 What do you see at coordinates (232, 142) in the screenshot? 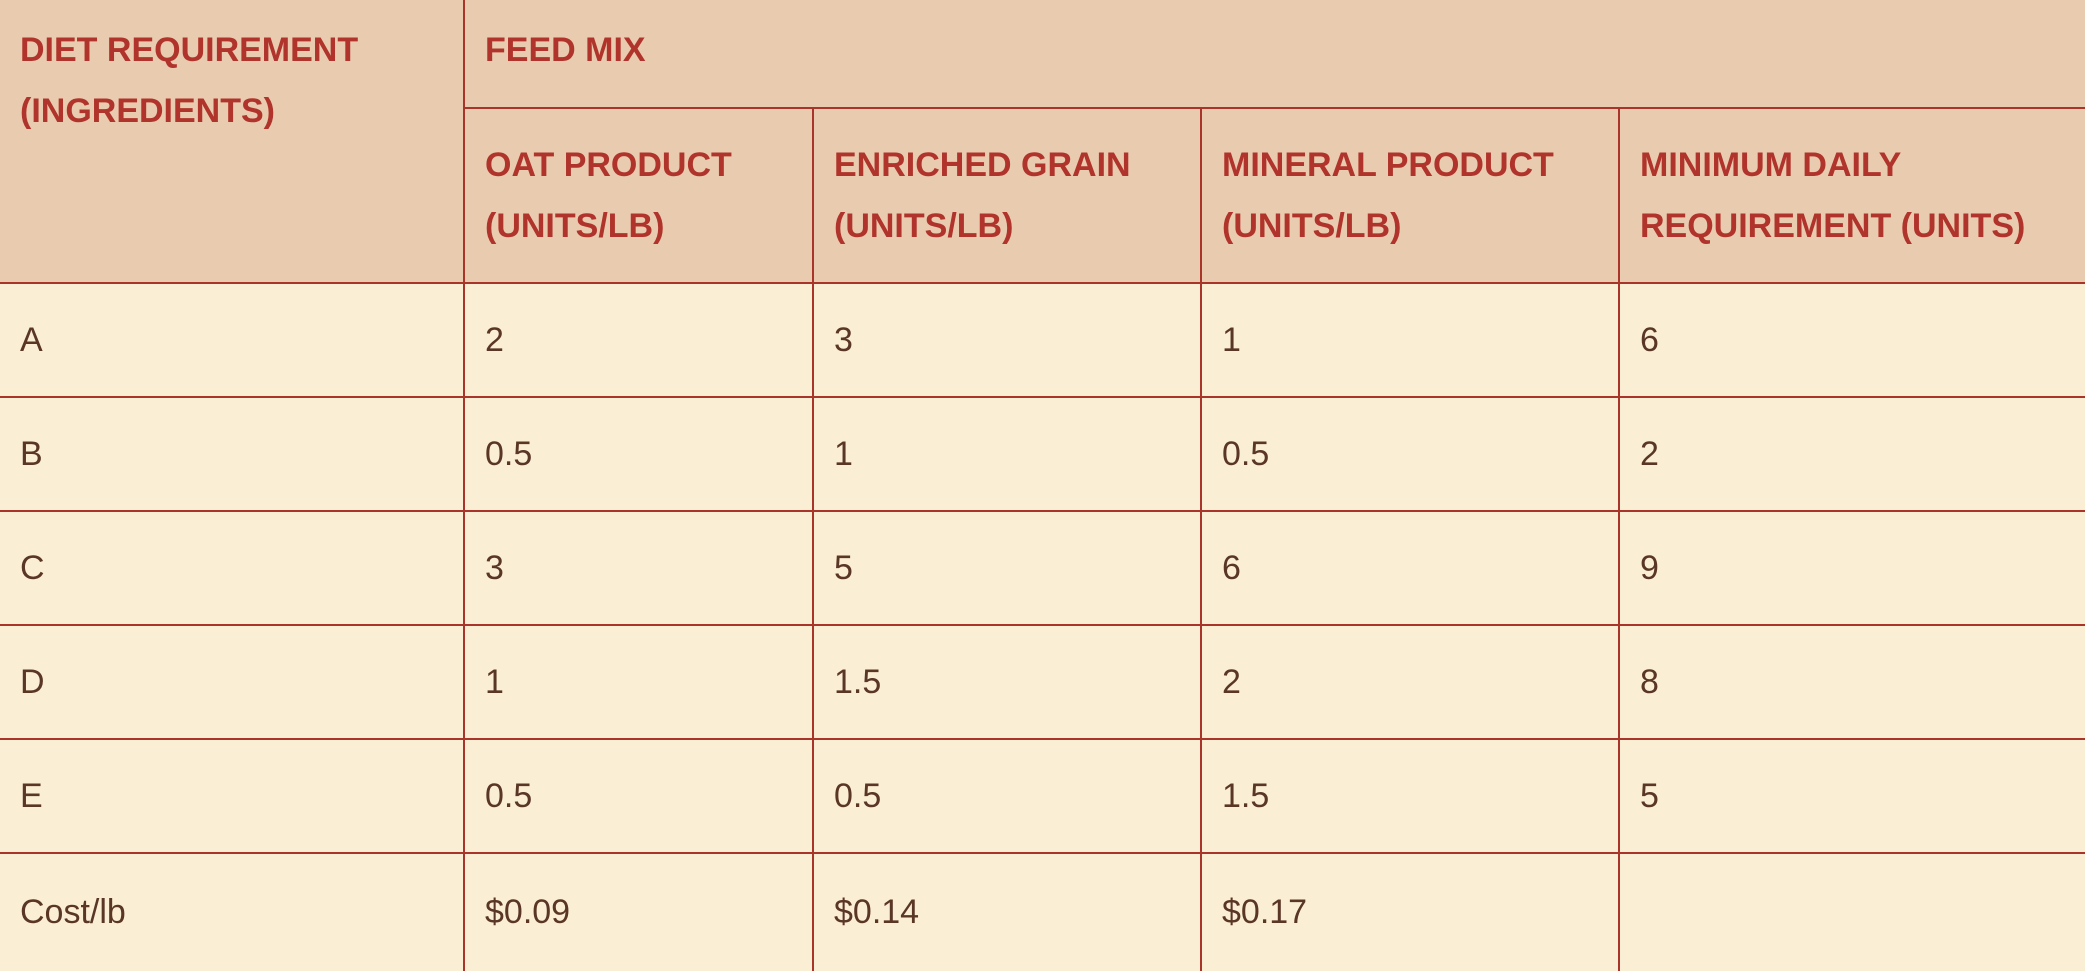
I see `diet-requirement-header: DIET REQUIREMENT (INGREDIENTS)` at bounding box center [232, 142].